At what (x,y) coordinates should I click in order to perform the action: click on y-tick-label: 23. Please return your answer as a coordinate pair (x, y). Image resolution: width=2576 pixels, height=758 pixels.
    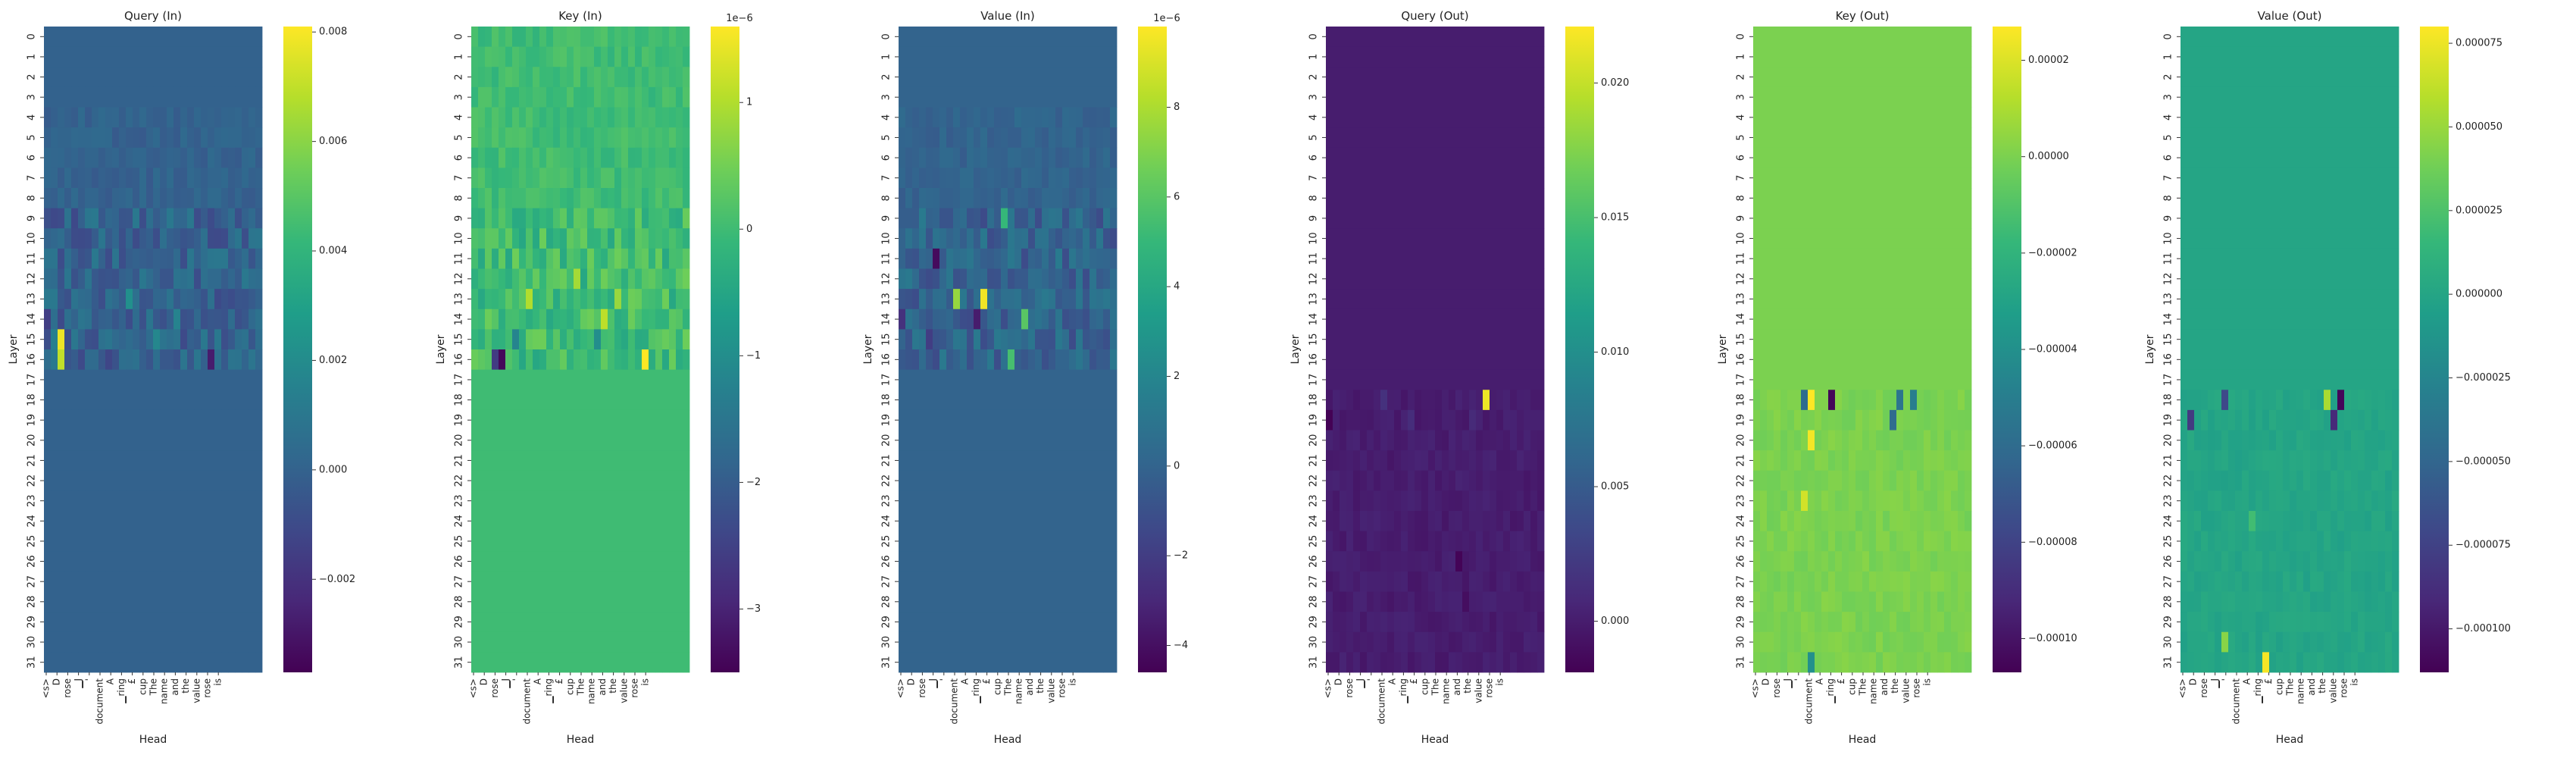
    Looking at the image, I should click on (1314, 500).